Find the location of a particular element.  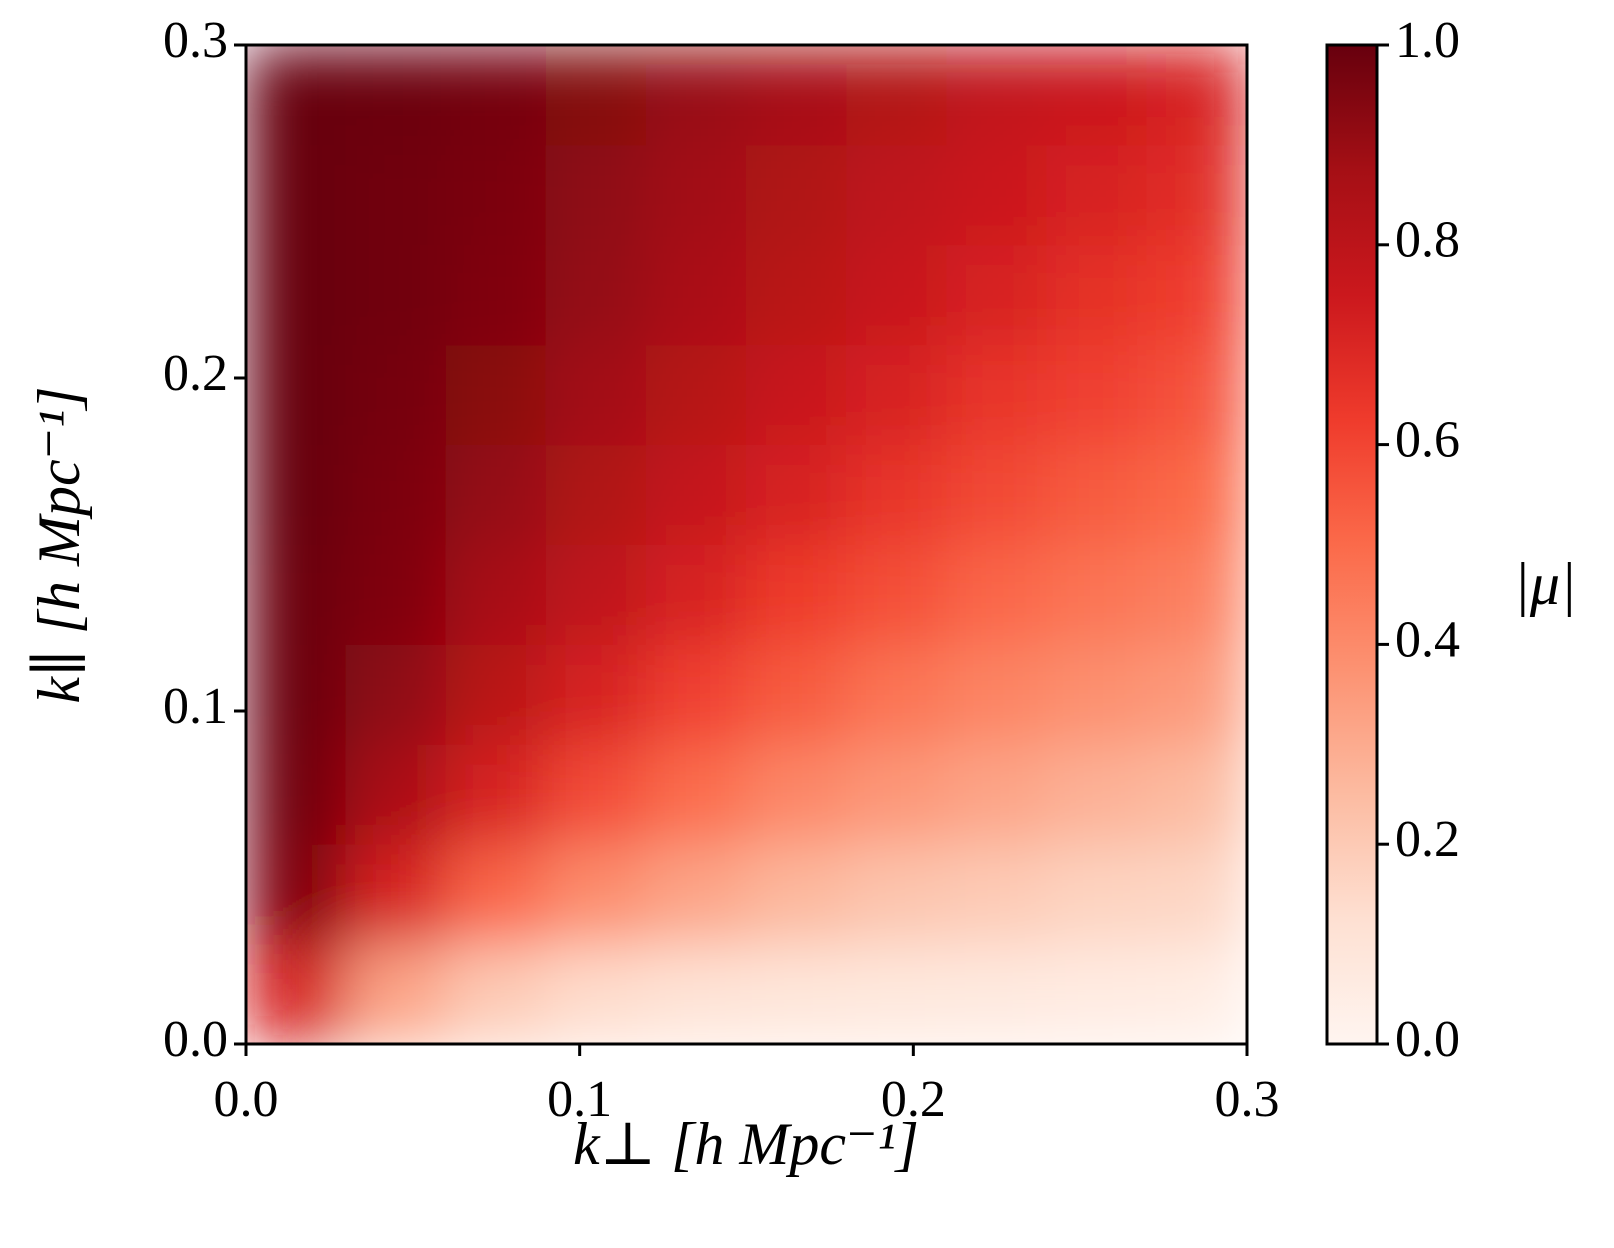

colorbar-tick-label: 0.8 is located at coordinates (1427, 240).